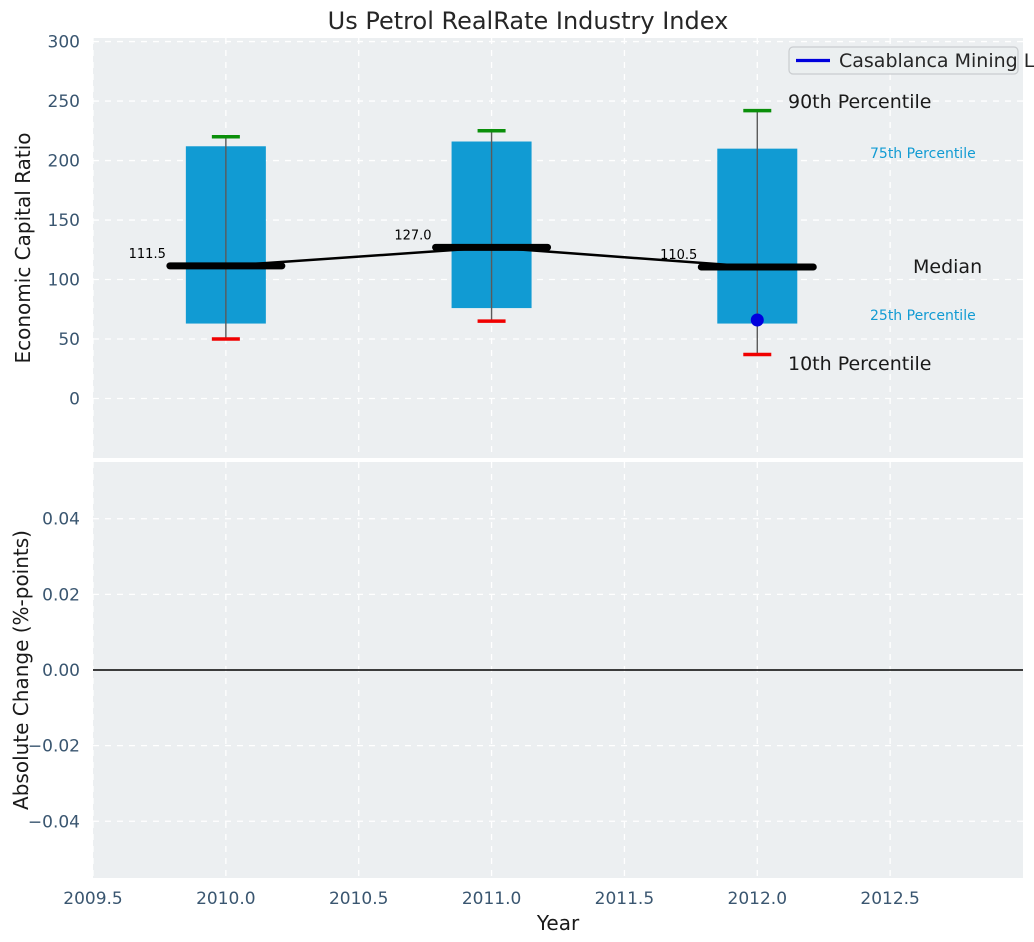  What do you see at coordinates (923, 154) in the screenshot?
I see `label-75th-percentile: 75th Percentile` at bounding box center [923, 154].